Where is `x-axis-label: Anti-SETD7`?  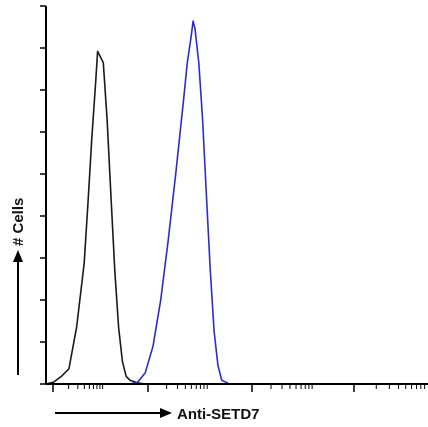
x-axis-label: Anti-SETD7 is located at coordinates (218, 414).